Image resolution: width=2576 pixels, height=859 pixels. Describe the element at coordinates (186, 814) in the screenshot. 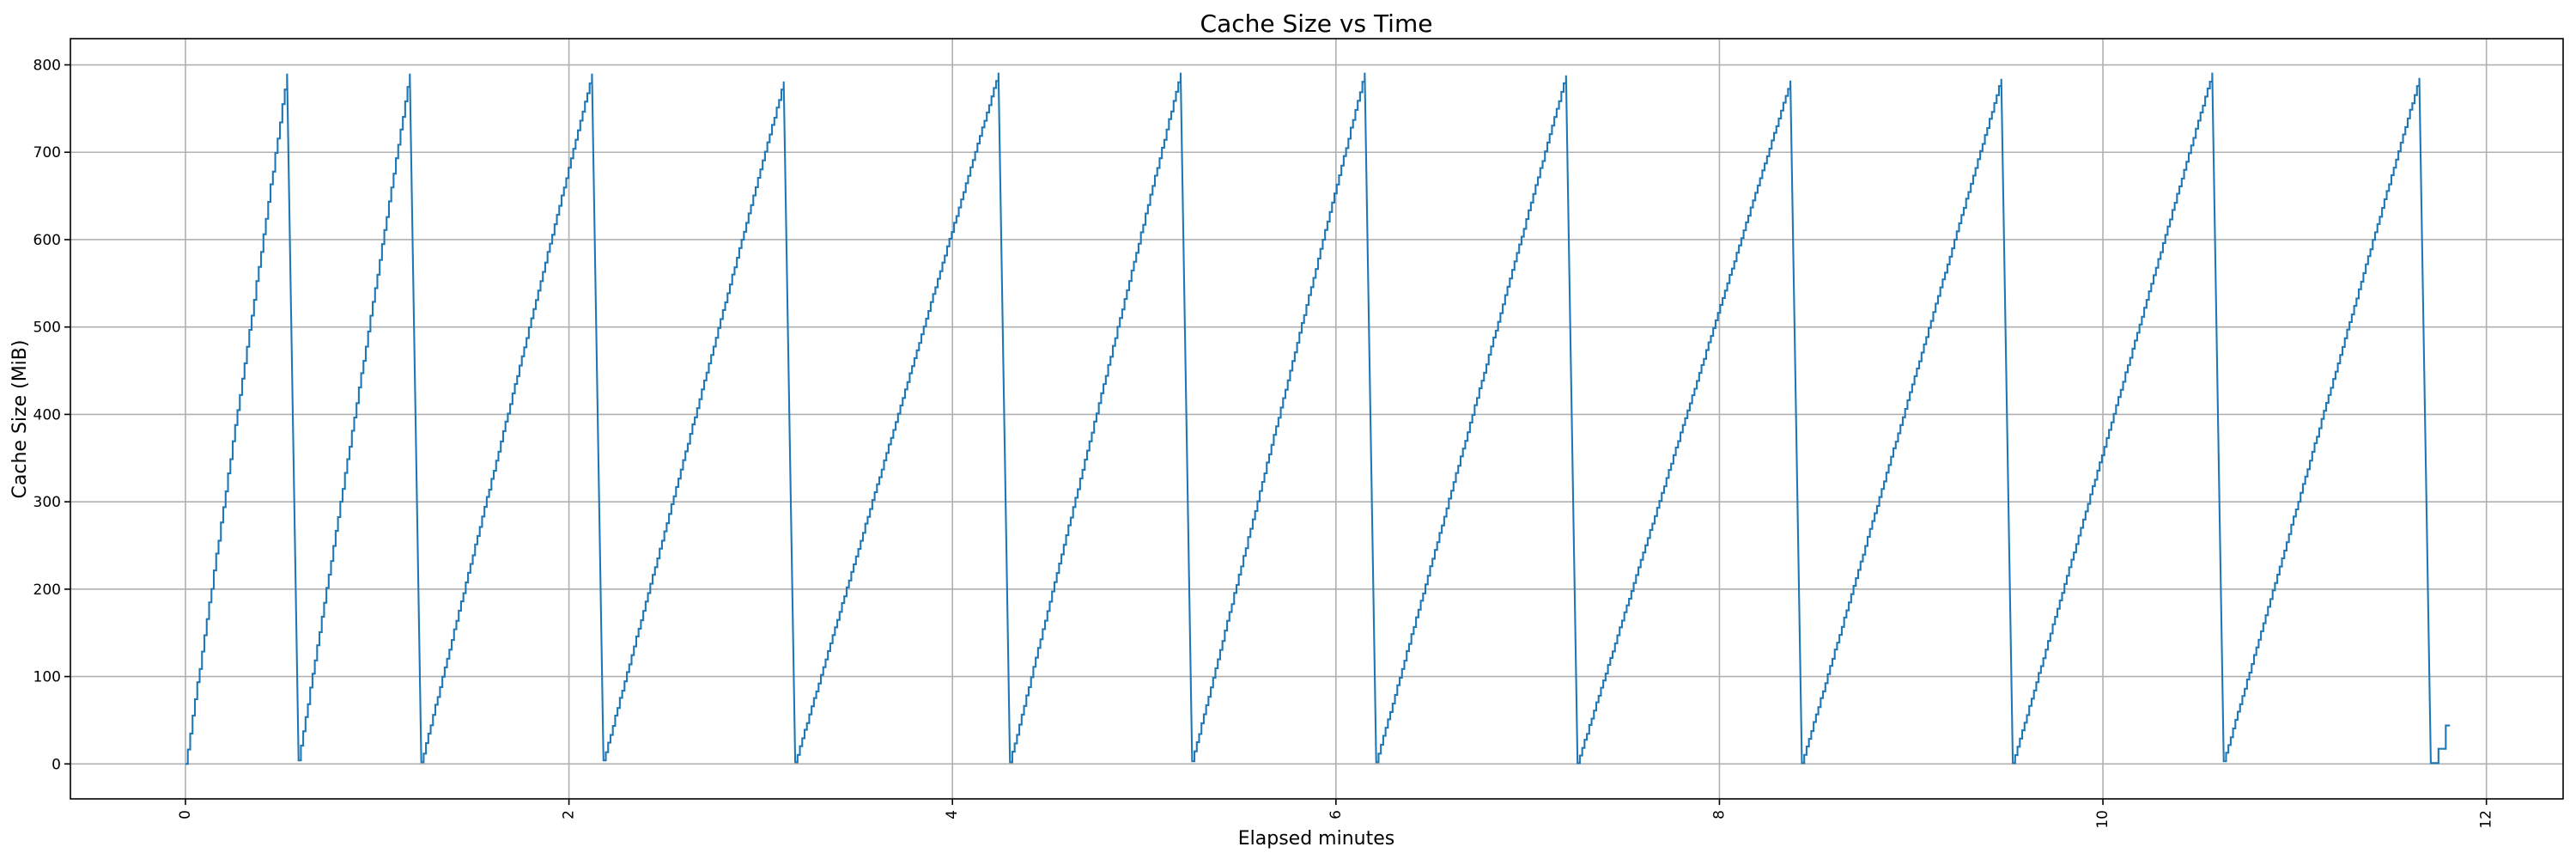

I see `x-tick-label: 0` at that location.